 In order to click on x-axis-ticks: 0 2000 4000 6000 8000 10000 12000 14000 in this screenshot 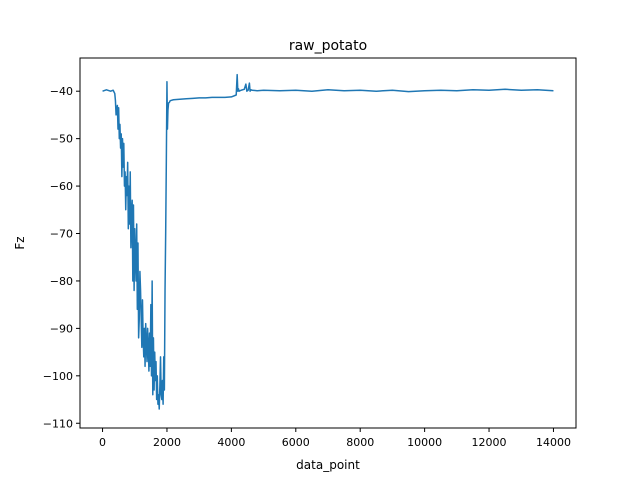, I will do `click(335, 438)`.